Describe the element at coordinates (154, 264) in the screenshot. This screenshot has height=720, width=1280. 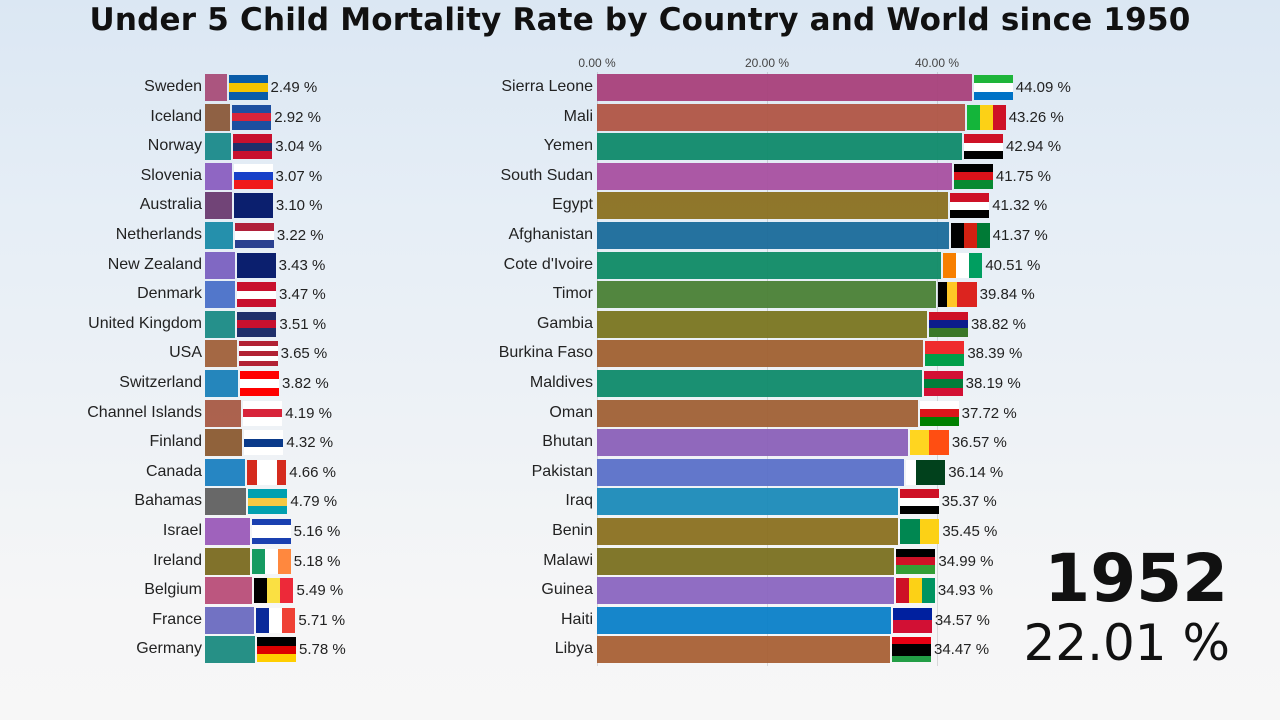
I see `bar-label: New Zealand` at that location.